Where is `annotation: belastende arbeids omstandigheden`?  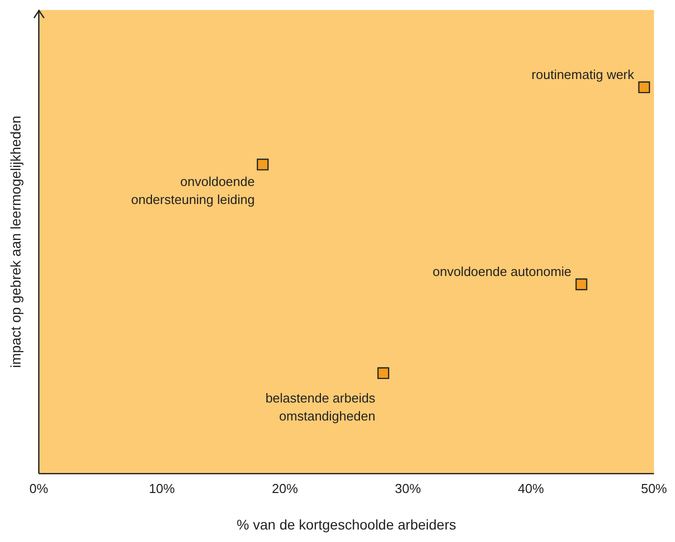
annotation: belastende arbeids omstandigheden is located at coordinates (320, 407).